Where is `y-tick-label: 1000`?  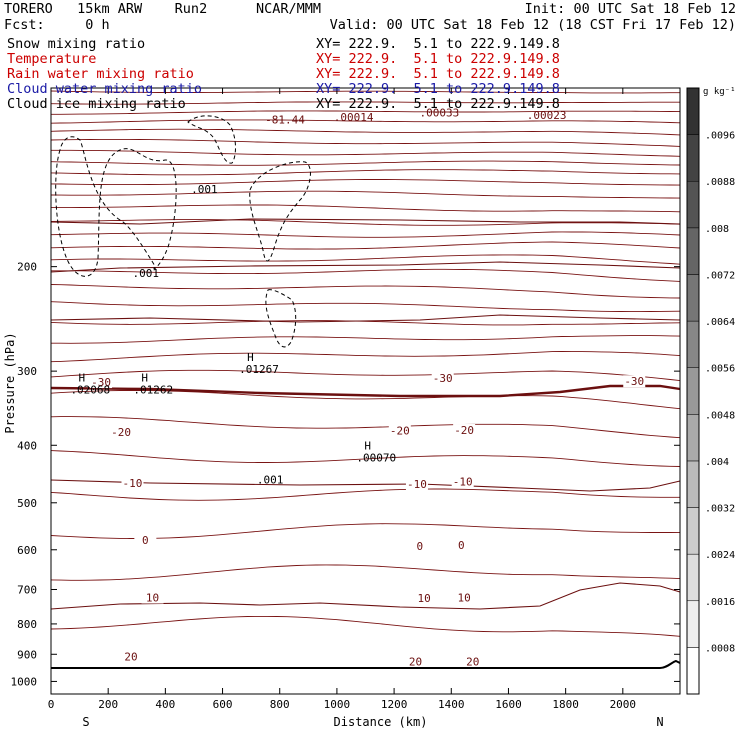 y-tick-label: 1000 is located at coordinates (24, 681).